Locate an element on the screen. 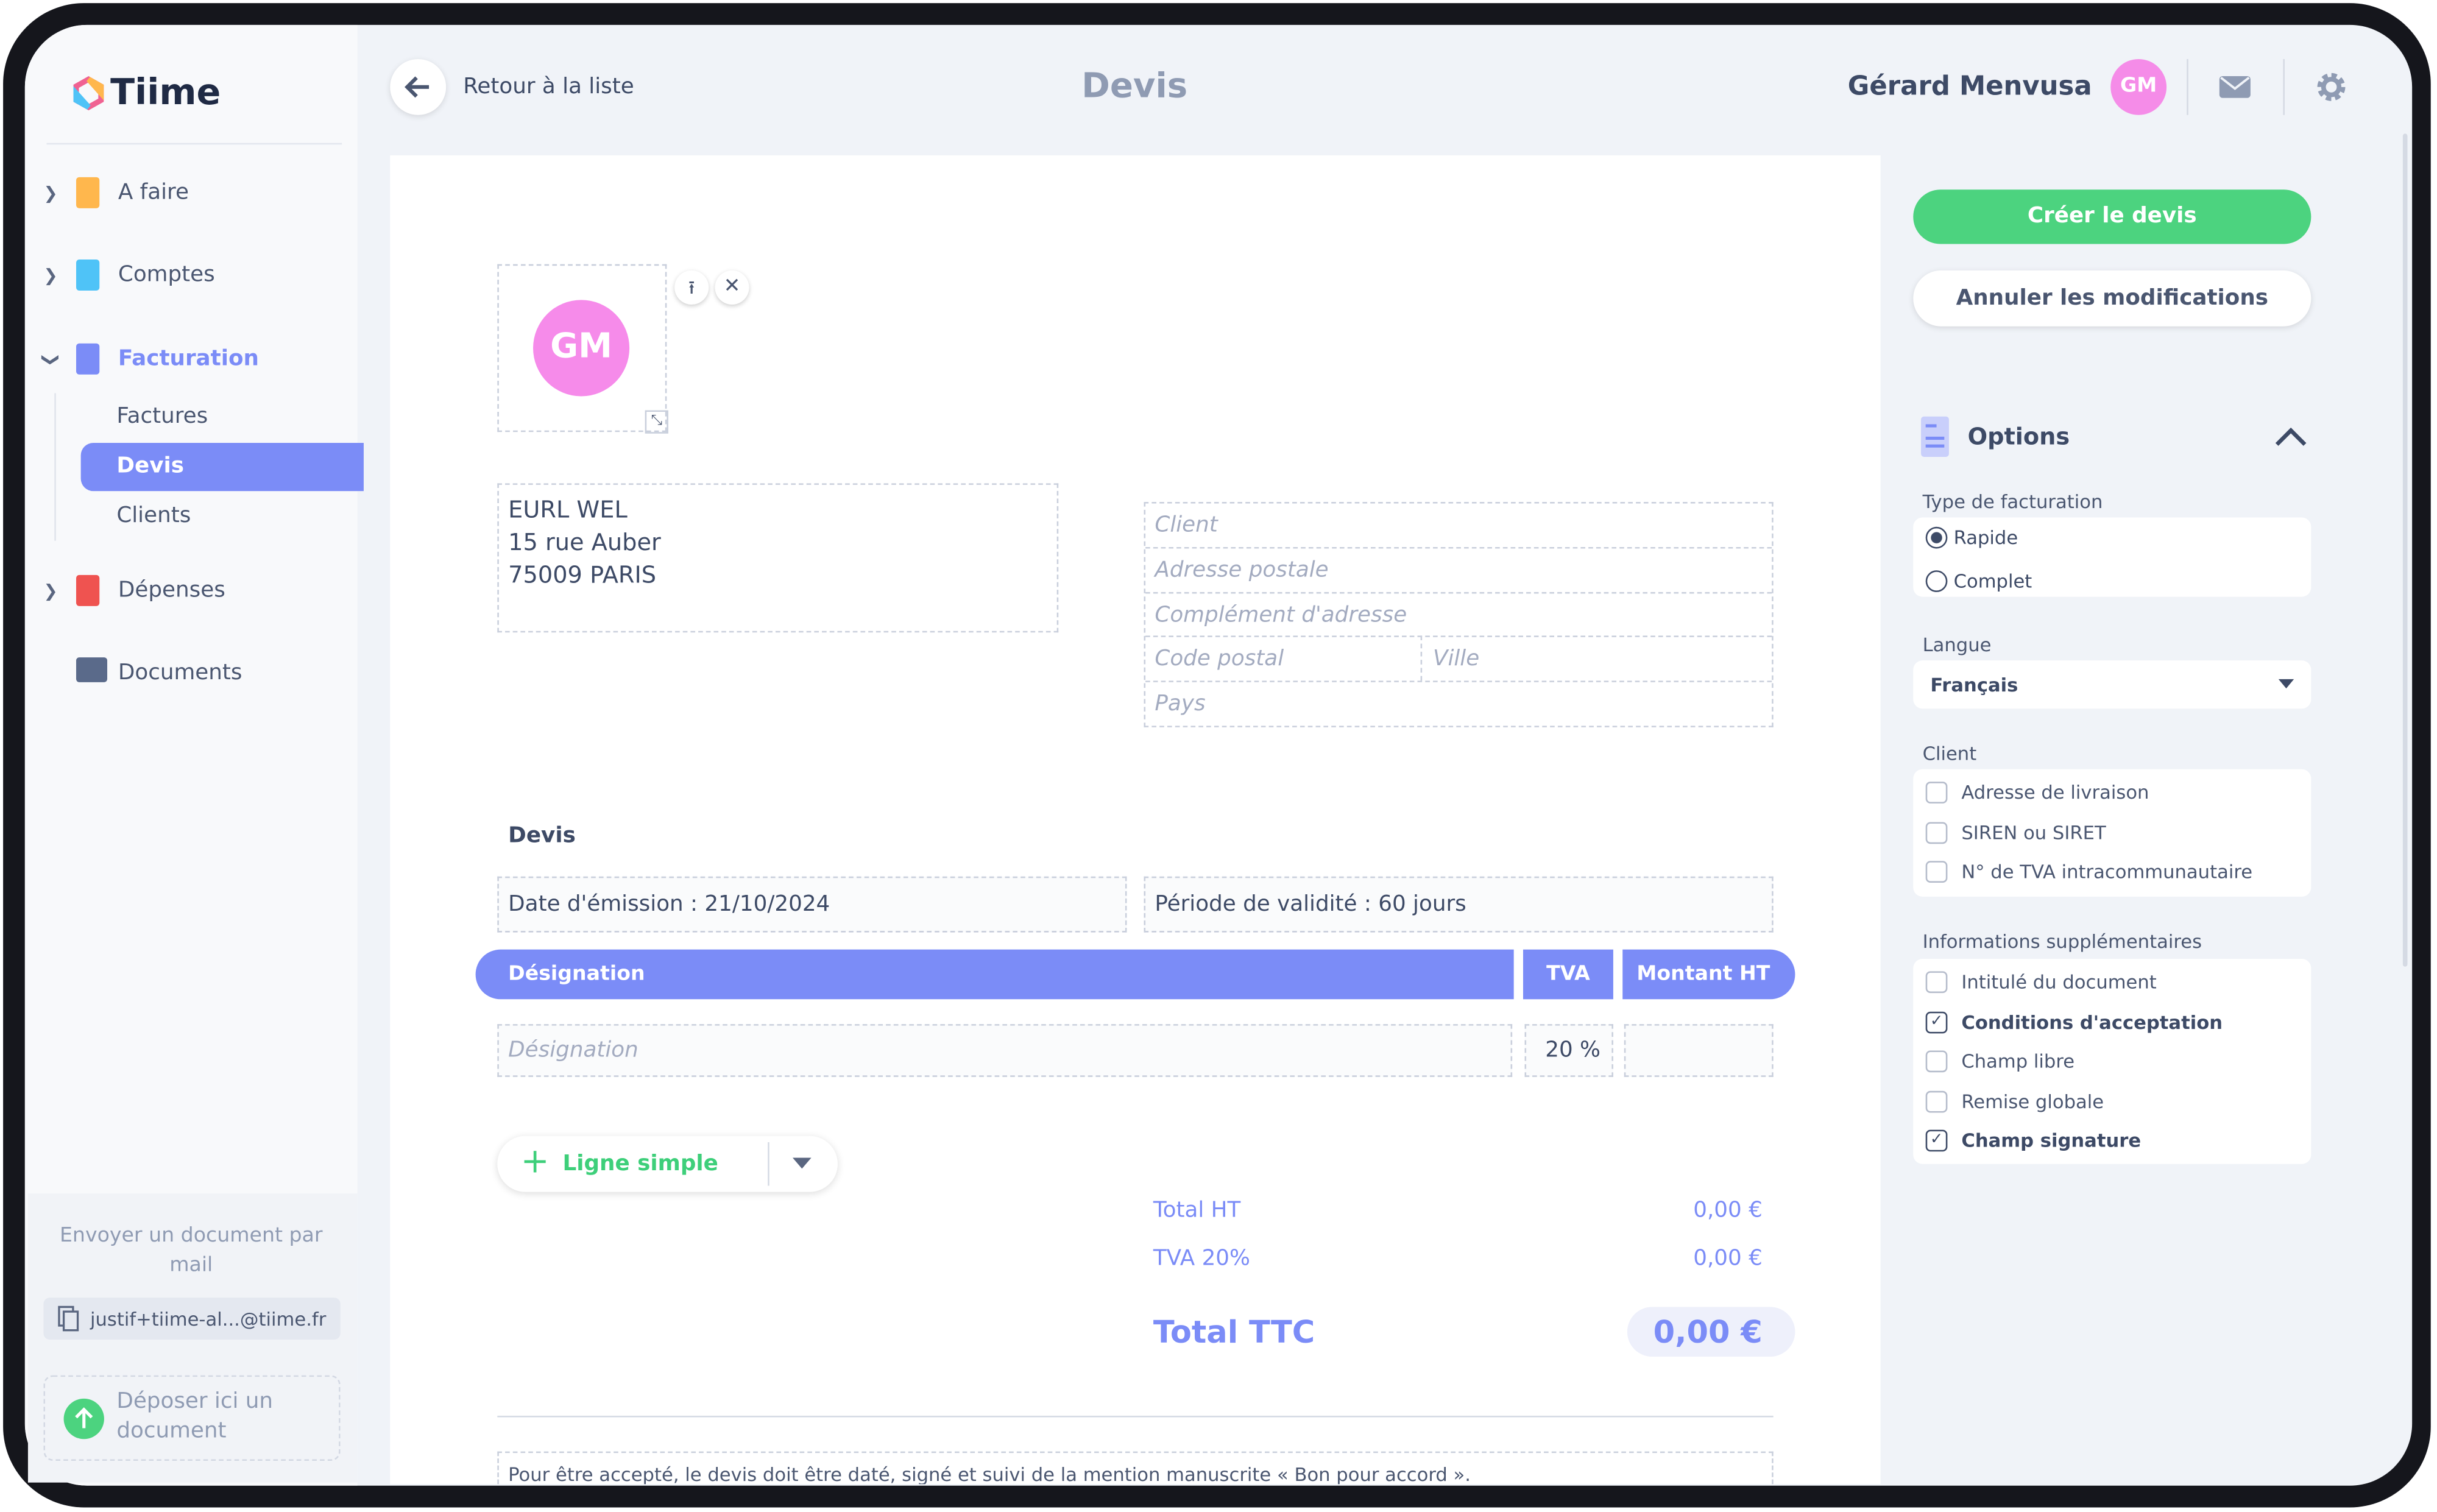  issue-date: Date d'émission : 21/10/2024 is located at coordinates (669, 904).